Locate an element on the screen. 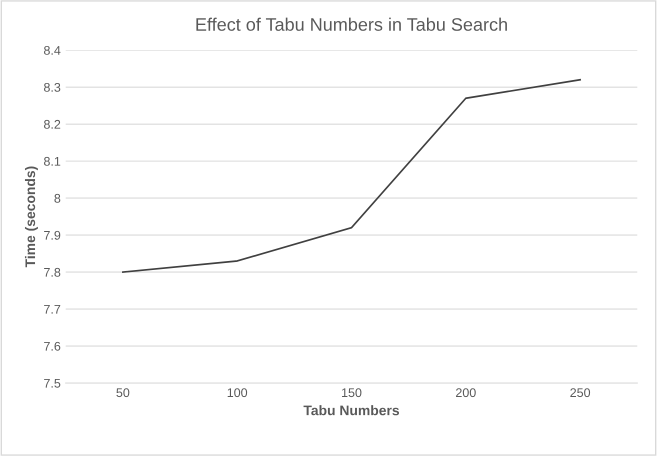  y-tick-label: 8 is located at coordinates (57, 198).